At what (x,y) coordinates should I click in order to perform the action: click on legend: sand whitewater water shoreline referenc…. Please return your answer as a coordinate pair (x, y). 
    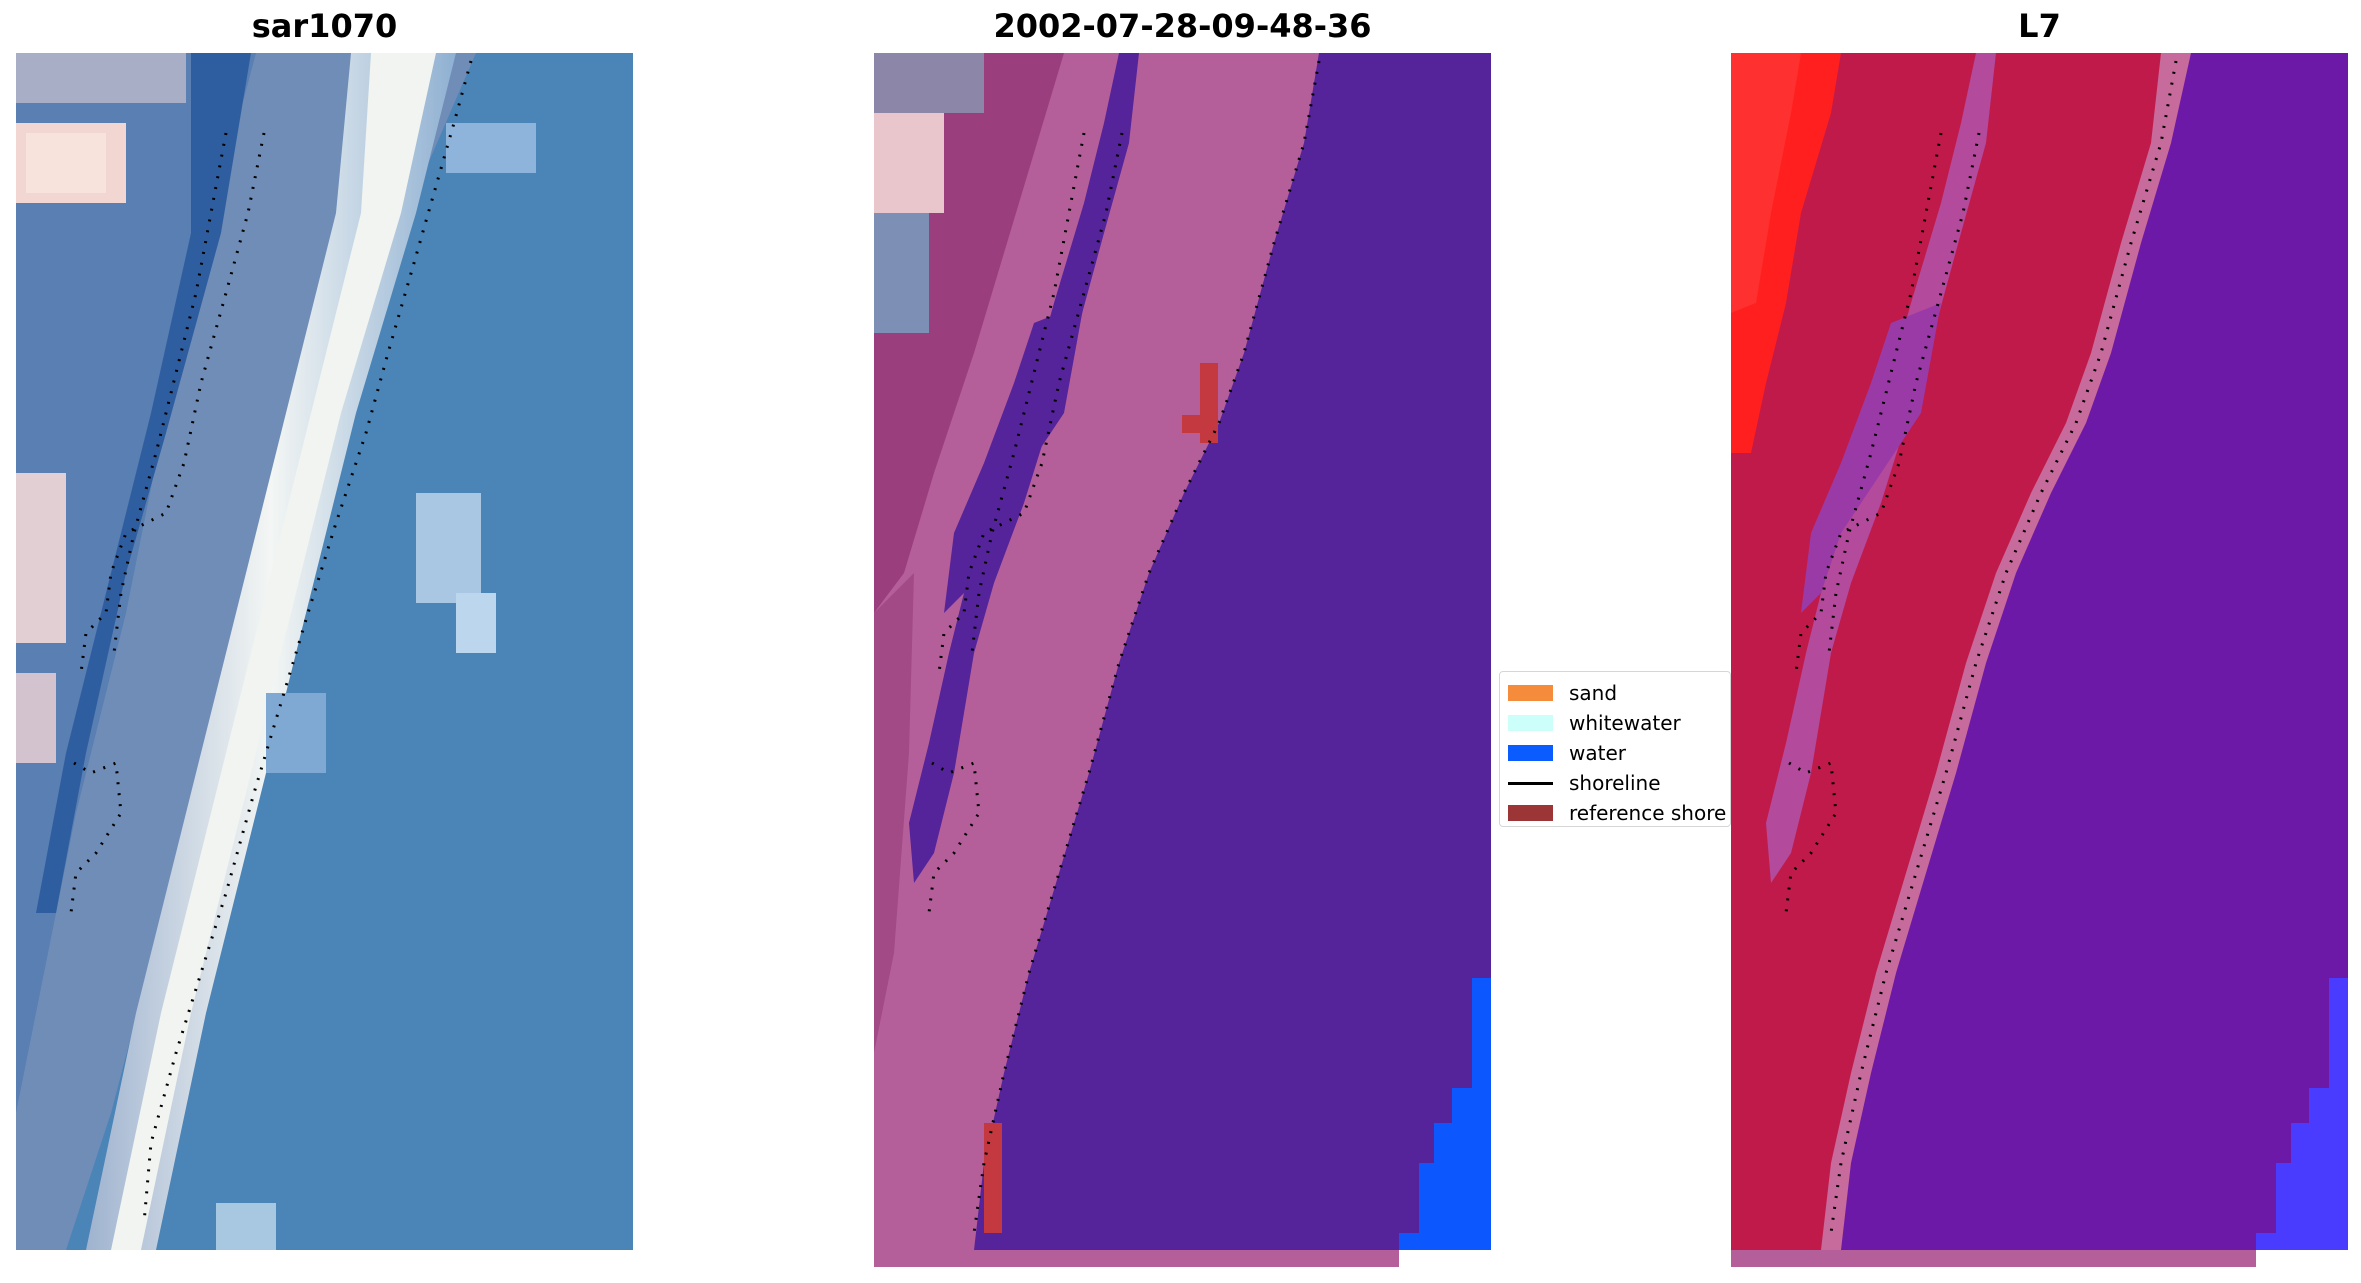
    Looking at the image, I should click on (1615, 749).